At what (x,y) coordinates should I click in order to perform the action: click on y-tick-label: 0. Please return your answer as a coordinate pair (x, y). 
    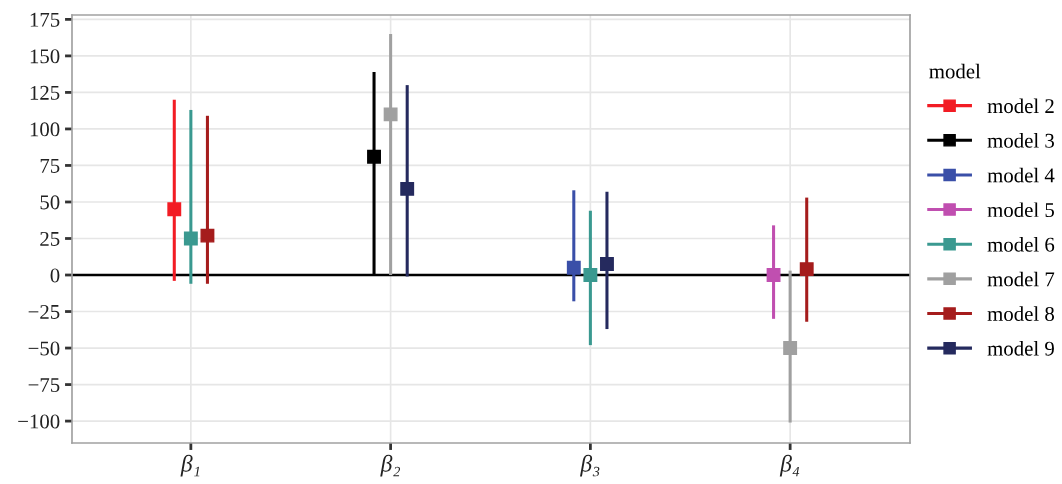
    Looking at the image, I should click on (55, 275).